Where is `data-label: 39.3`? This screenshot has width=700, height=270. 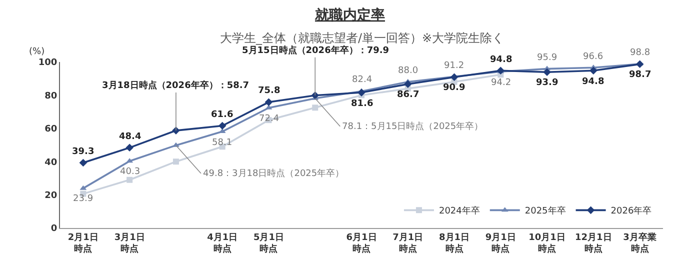 data-label: 39.3 is located at coordinates (83, 152).